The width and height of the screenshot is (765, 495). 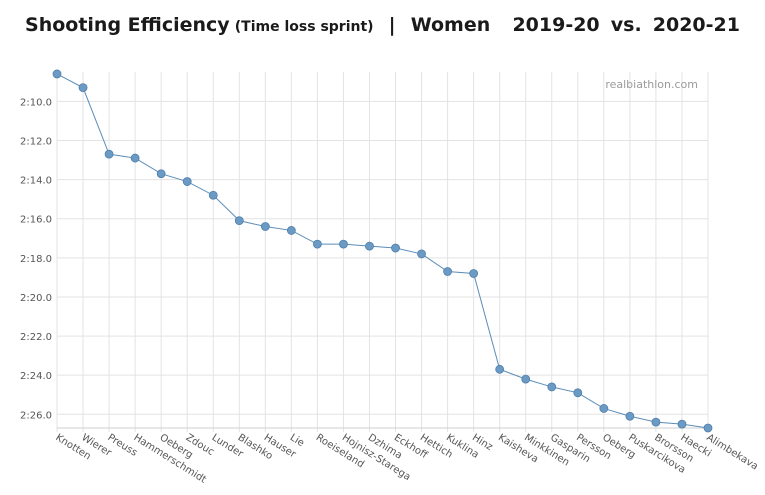 I want to click on y-tick-label: 2:18.0, so click(x=36, y=259).